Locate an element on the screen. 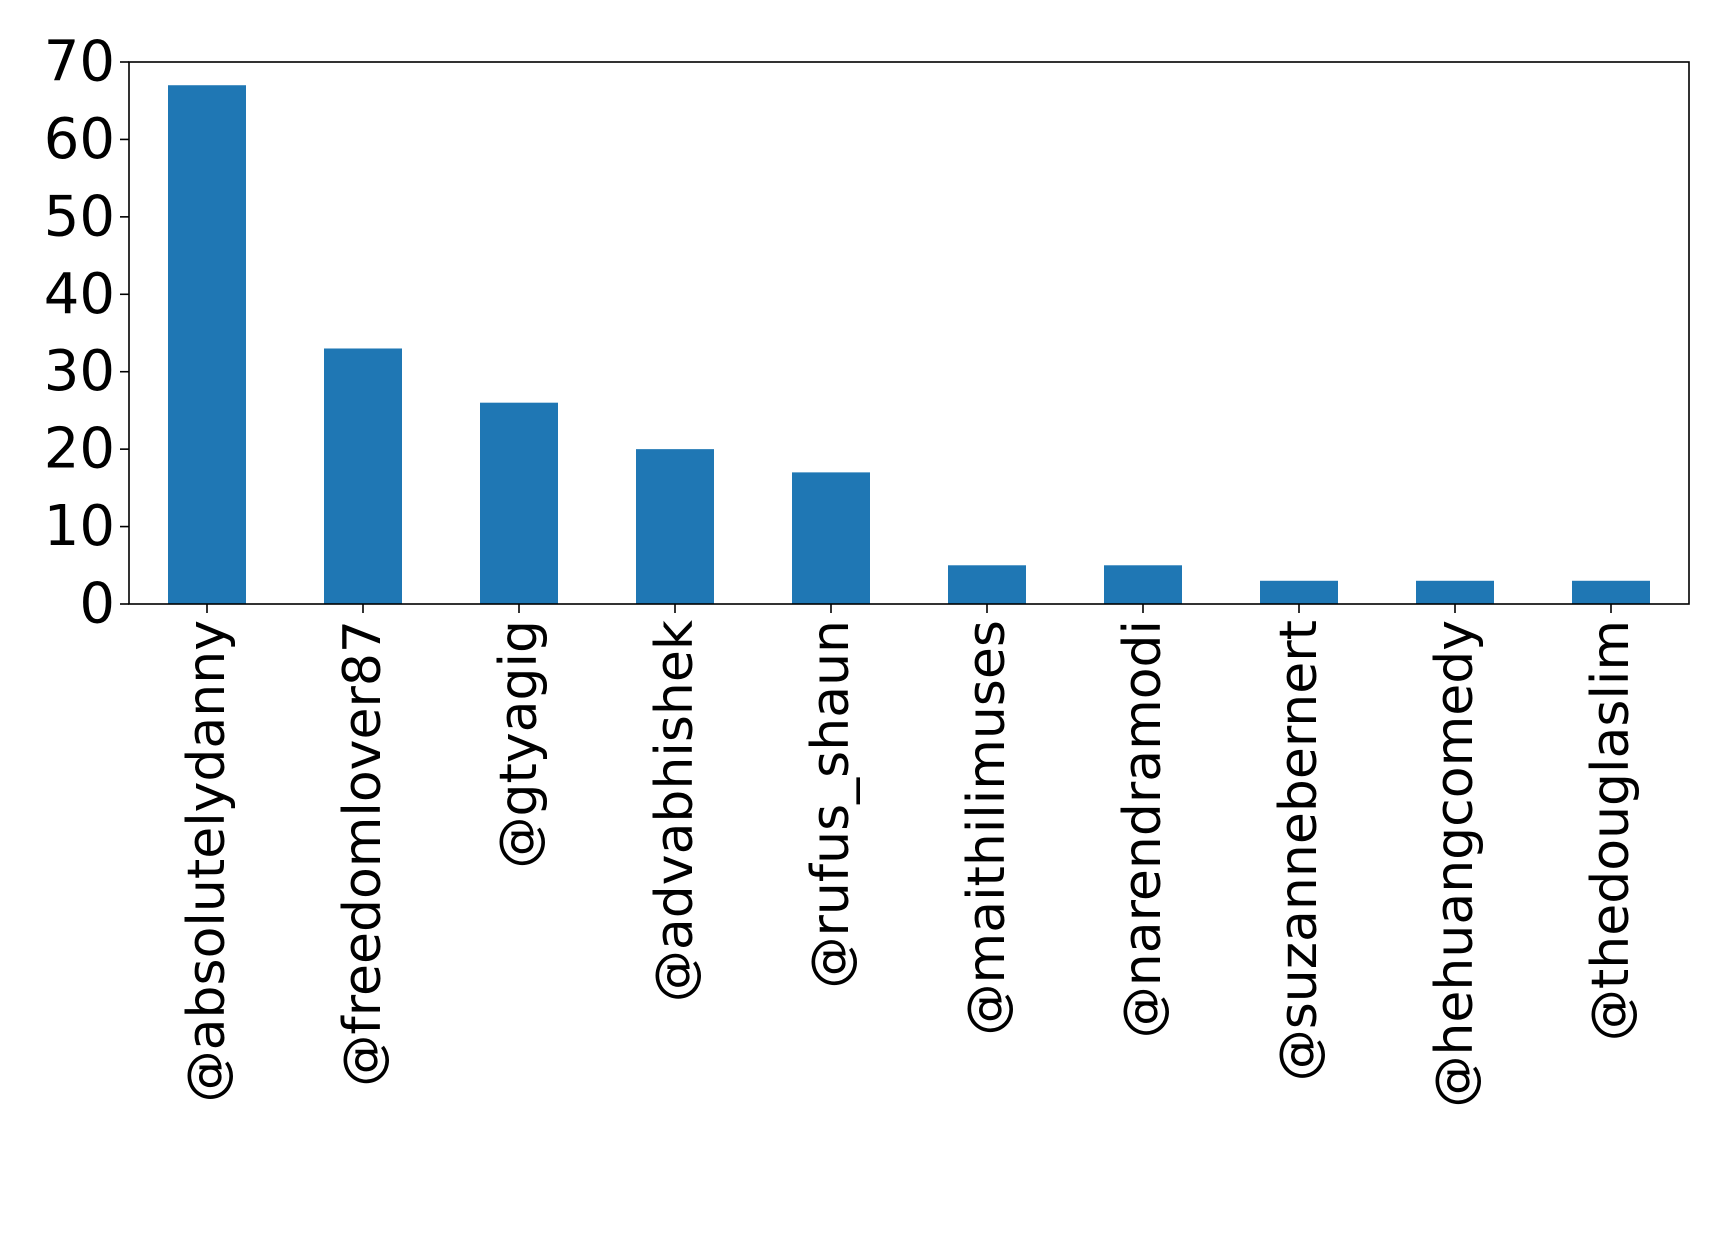 The image size is (1719, 1235). y-tick-label-4: 40 is located at coordinates (79, 294).